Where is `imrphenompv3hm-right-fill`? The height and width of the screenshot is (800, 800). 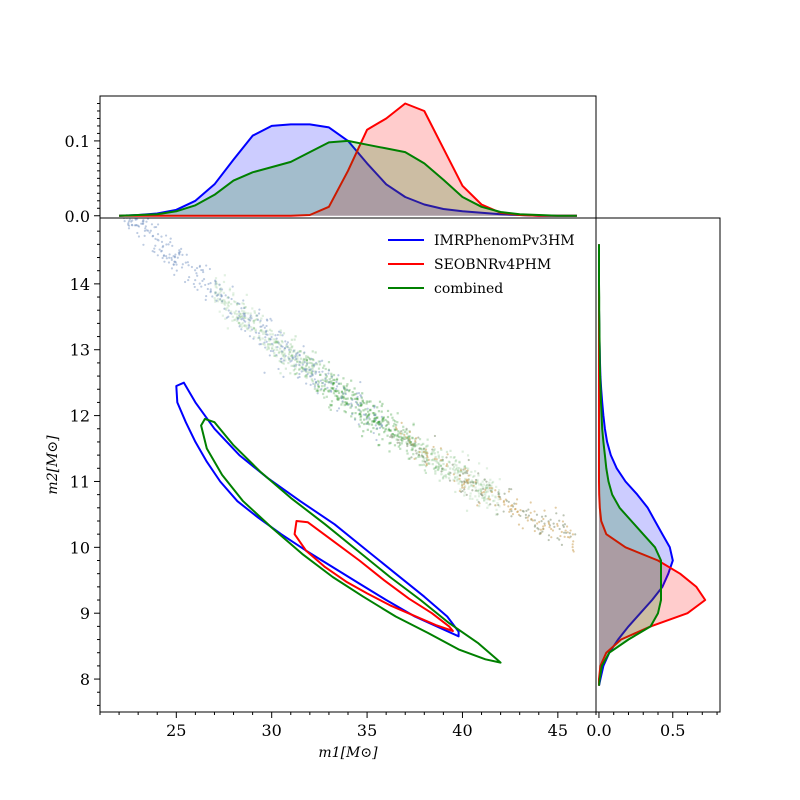 imrphenompv3hm-right-fill is located at coordinates (635, 465).